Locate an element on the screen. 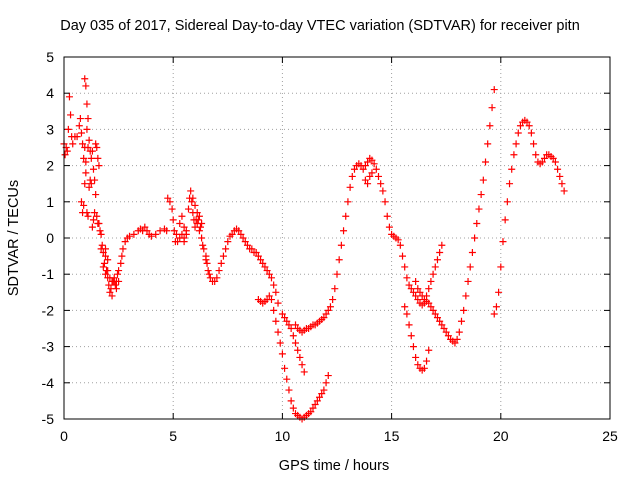  y-axis-label: SDTVAR / TECUs is located at coordinates (14, 238).